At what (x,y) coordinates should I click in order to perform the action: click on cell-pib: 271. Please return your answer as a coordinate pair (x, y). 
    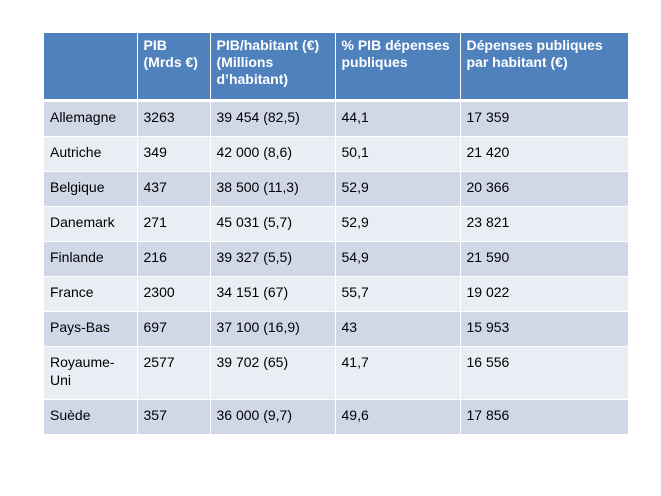
    Looking at the image, I should click on (174, 224).